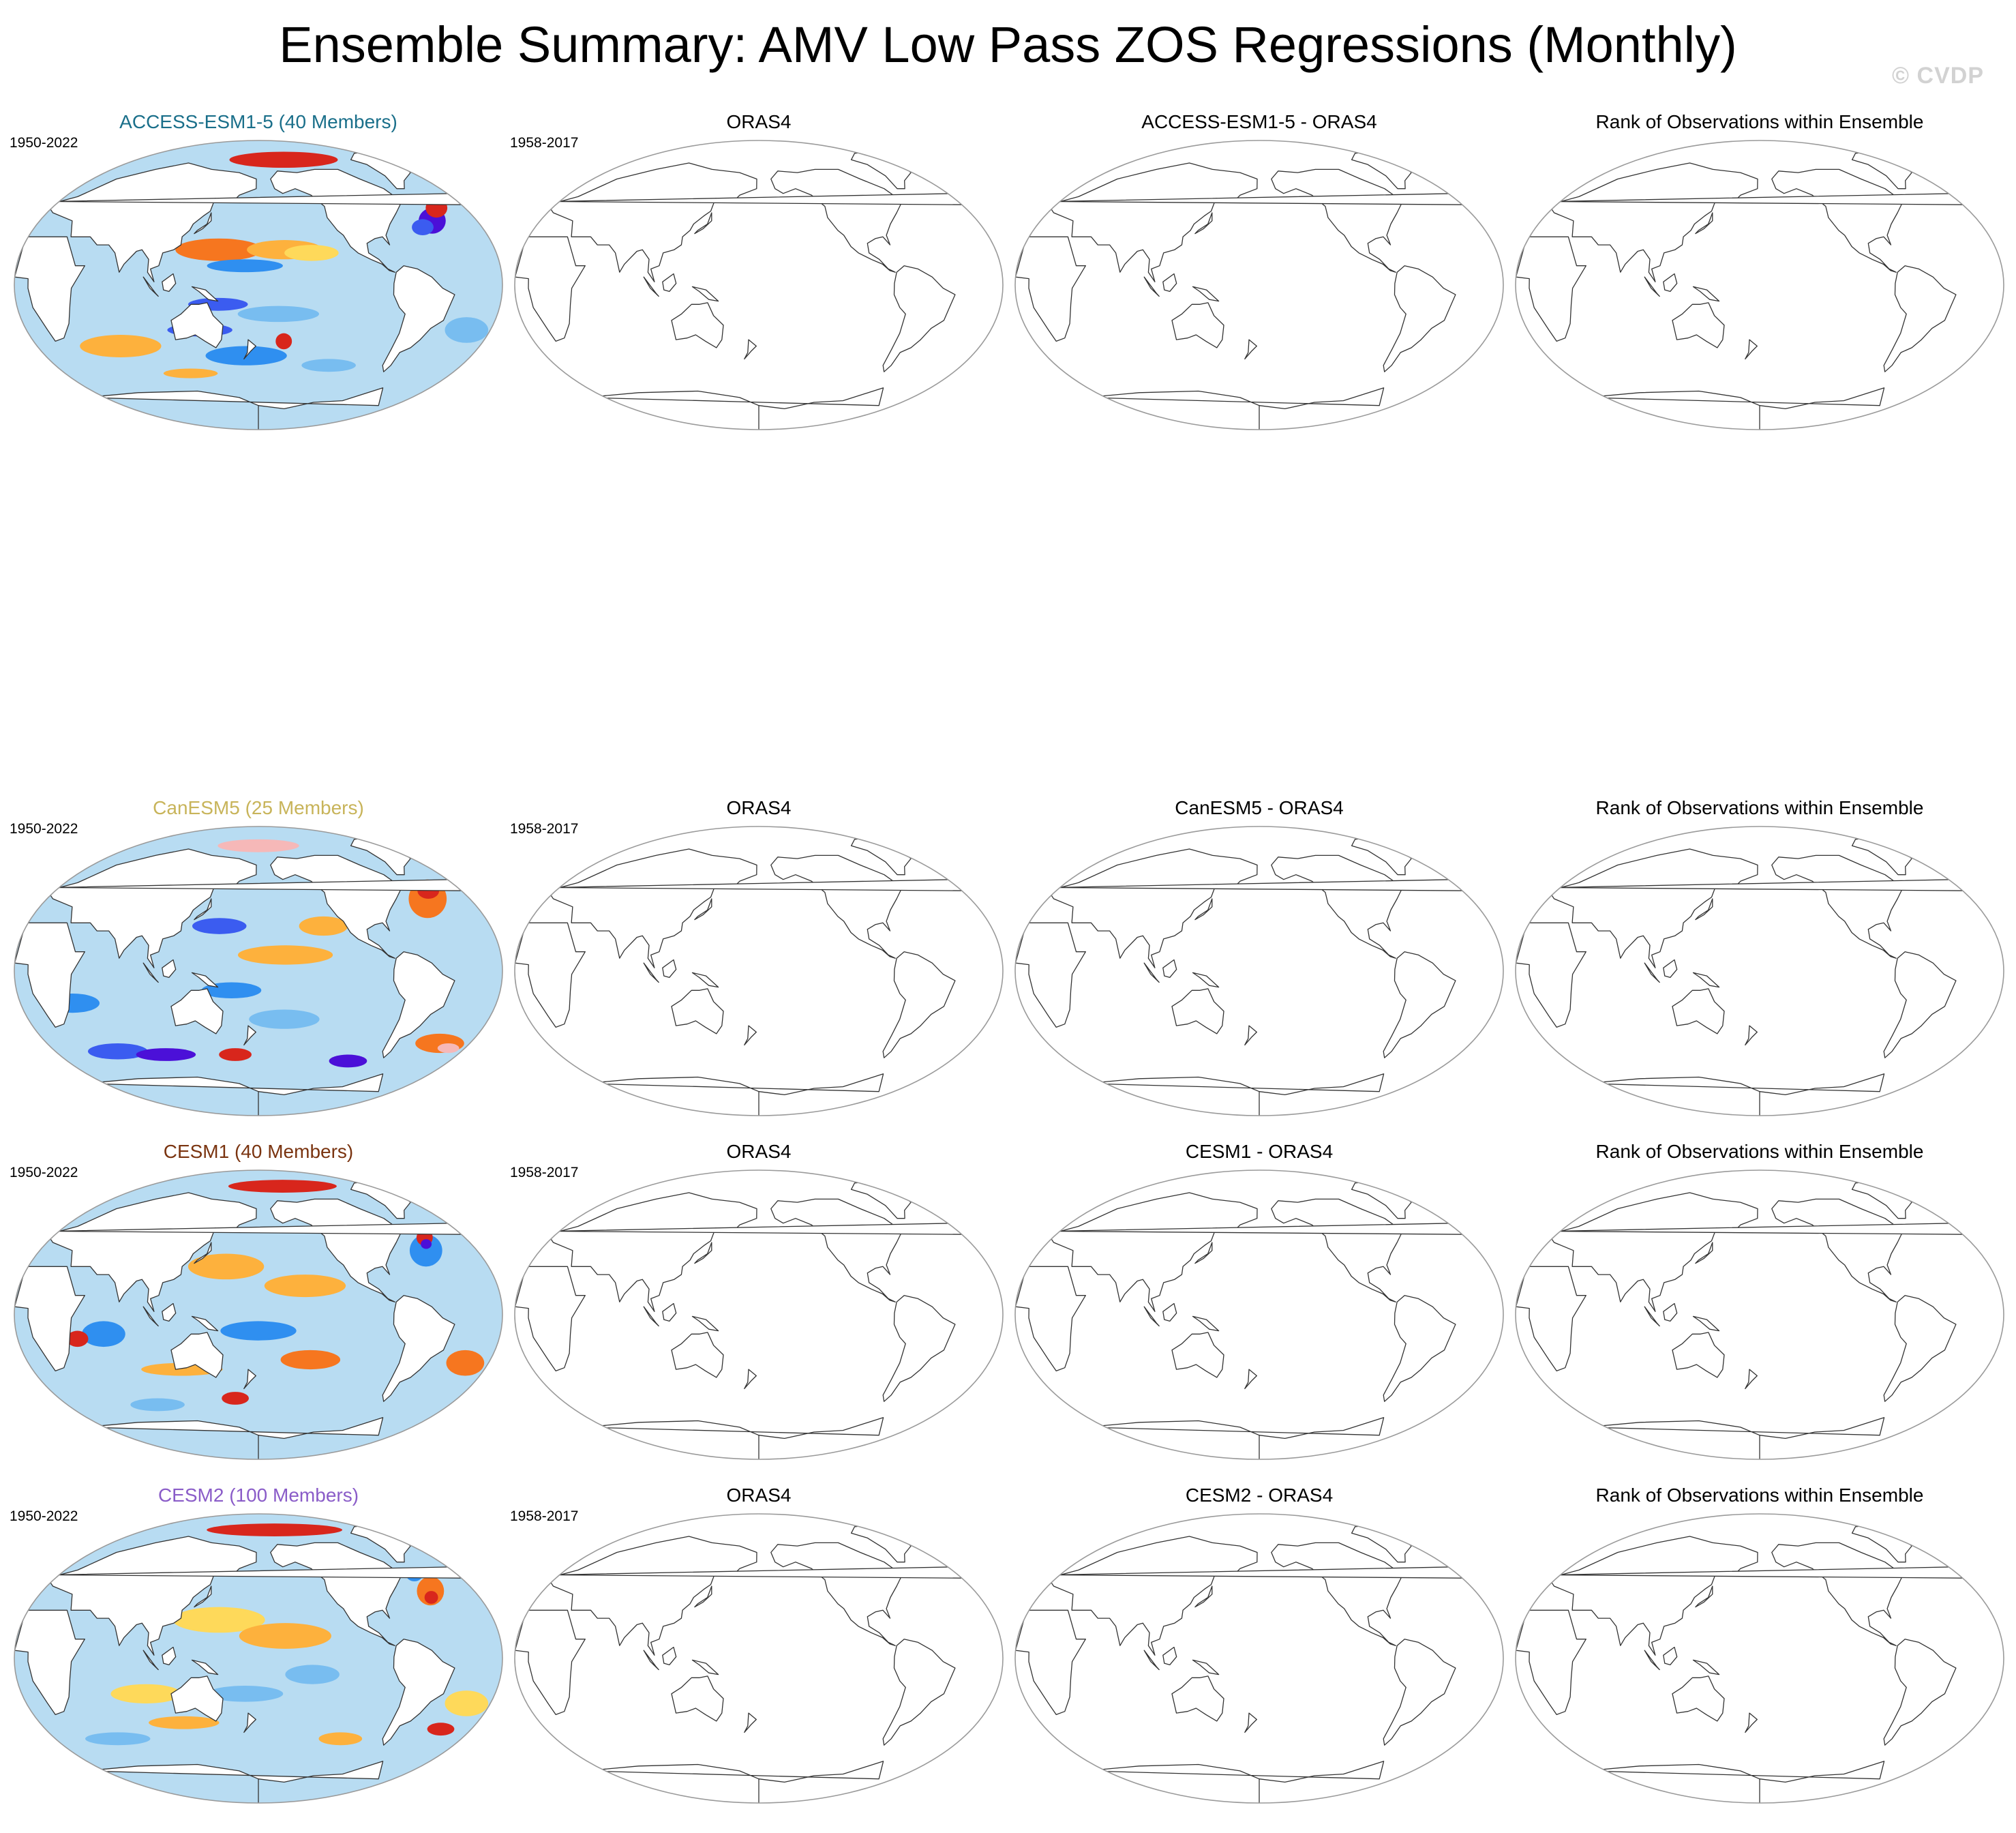 This screenshot has height=1833, width=2016. Describe the element at coordinates (1259, 808) in the screenshot. I see `panel-title: CanESM5 - ORAS4` at that location.